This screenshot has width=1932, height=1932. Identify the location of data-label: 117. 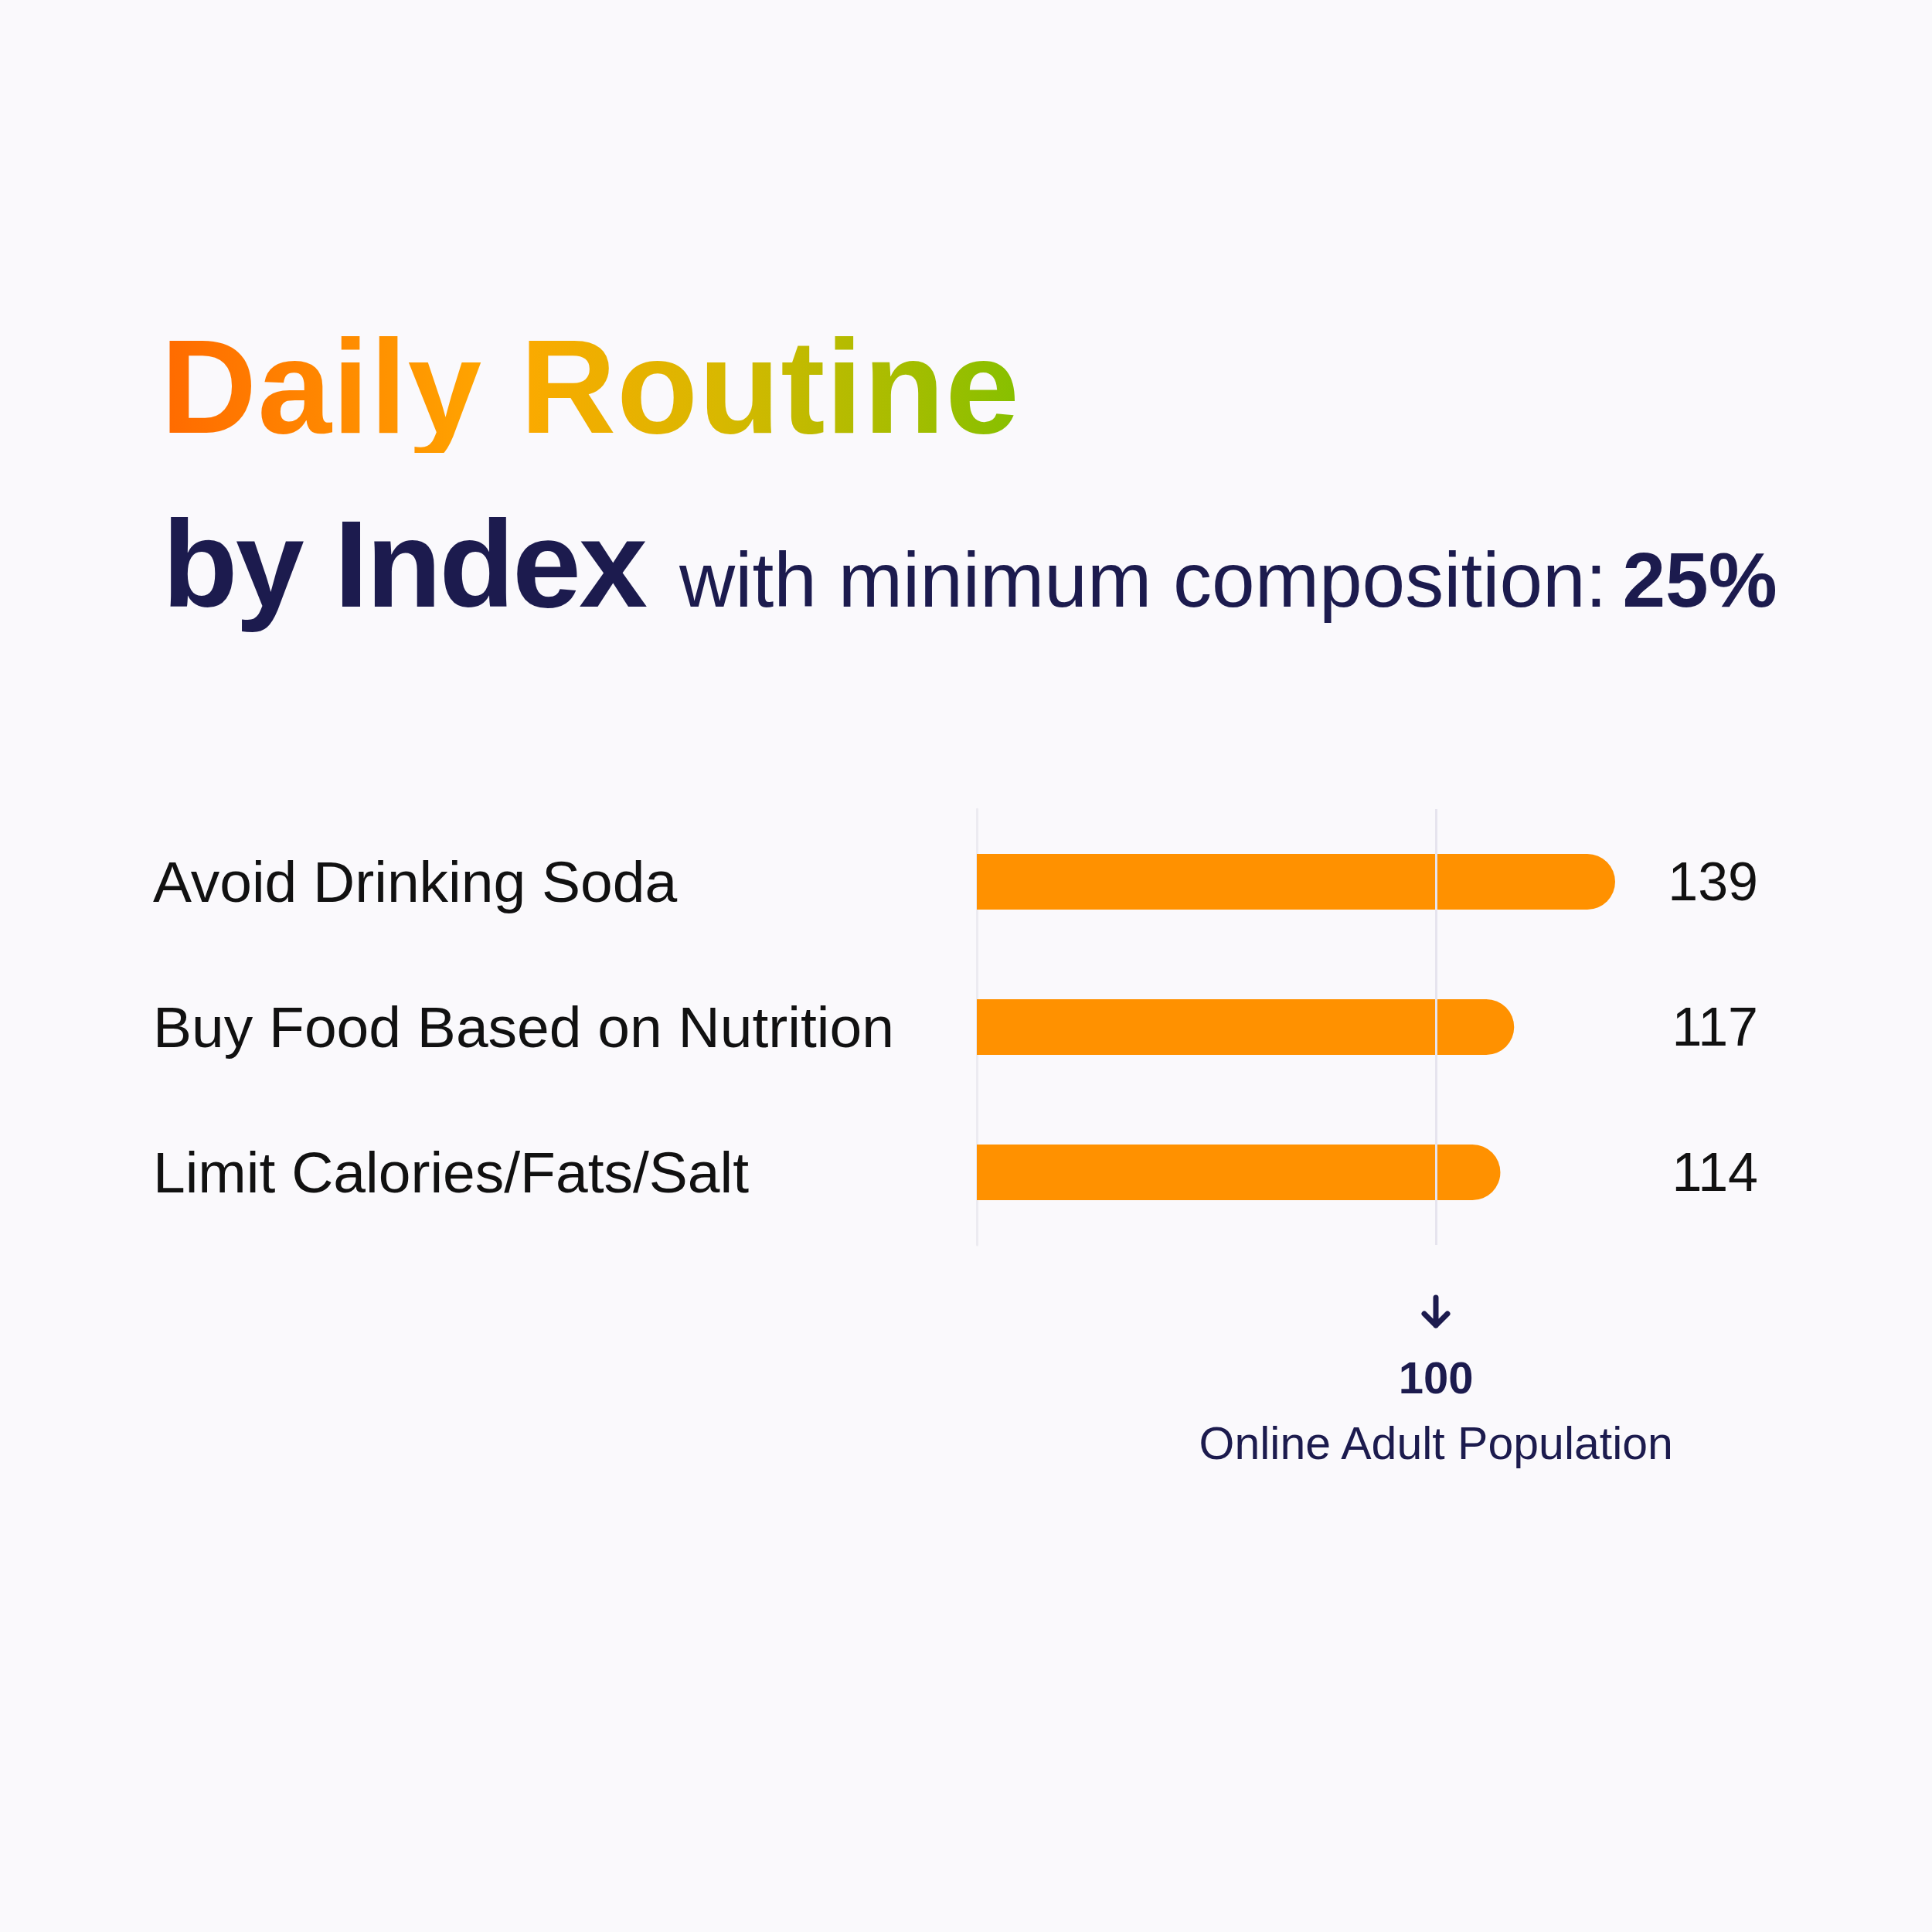
(1715, 1027).